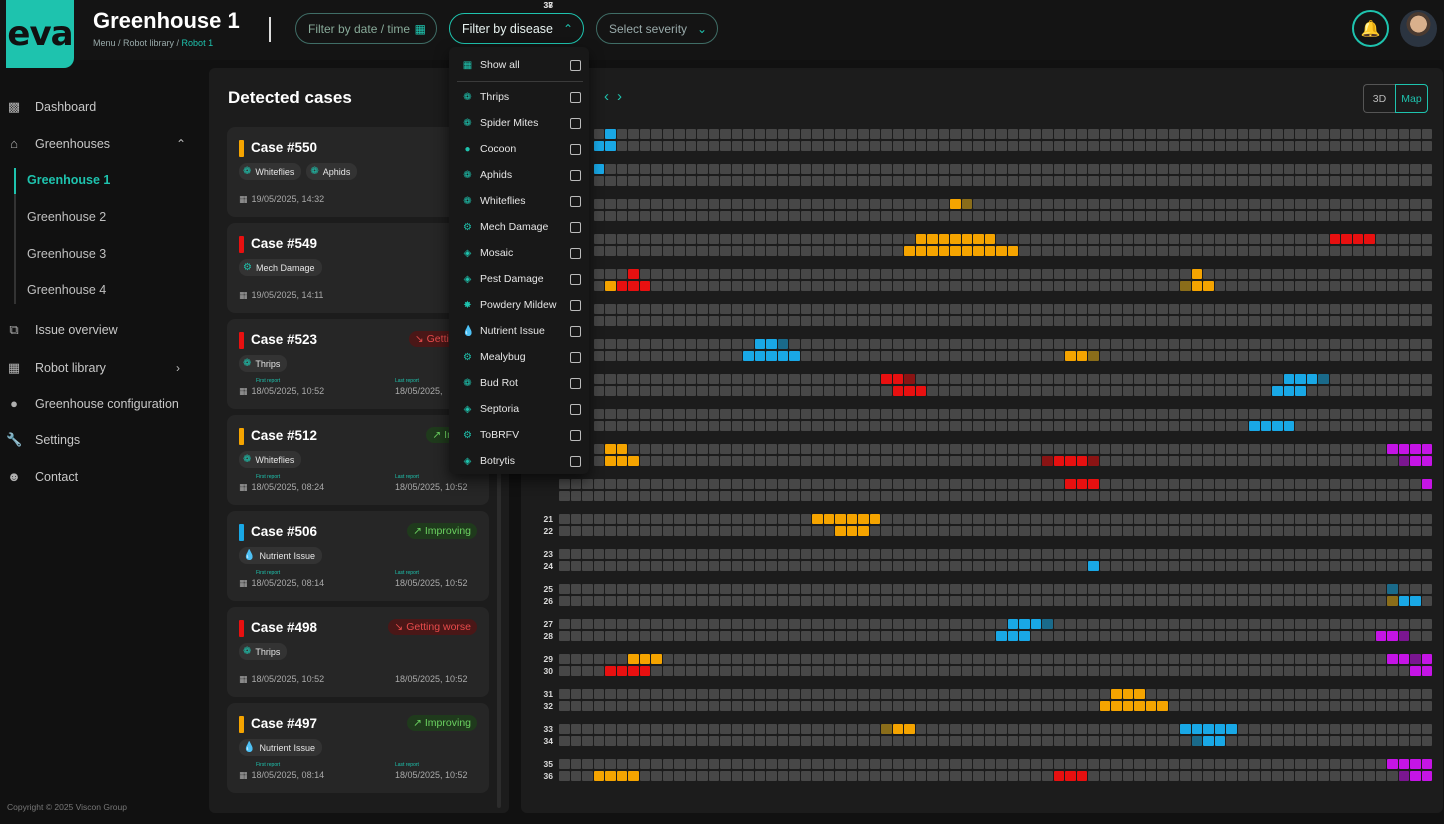 This screenshot has height=824, width=1444. What do you see at coordinates (522, 331) in the screenshot?
I see `dropdown-item-nutrient-issue: 💧 Nutrient Issue` at bounding box center [522, 331].